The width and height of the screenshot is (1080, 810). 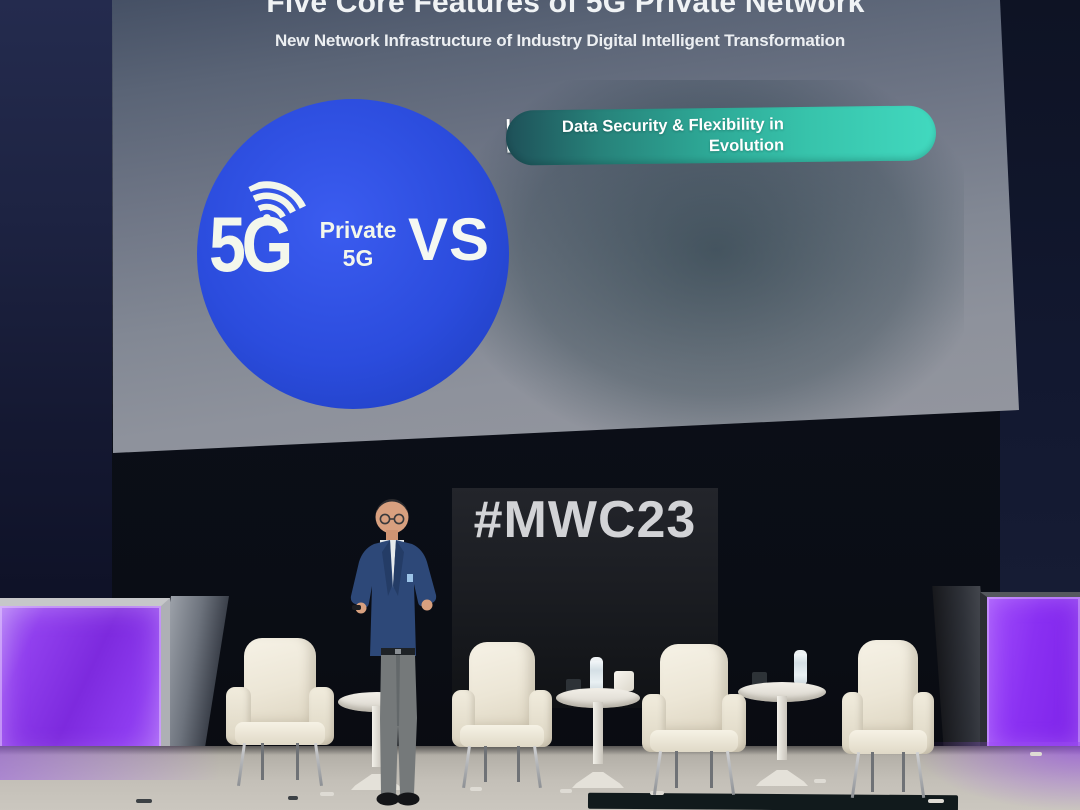 I want to click on floor-horizon-shadow, so click(x=540, y=750).